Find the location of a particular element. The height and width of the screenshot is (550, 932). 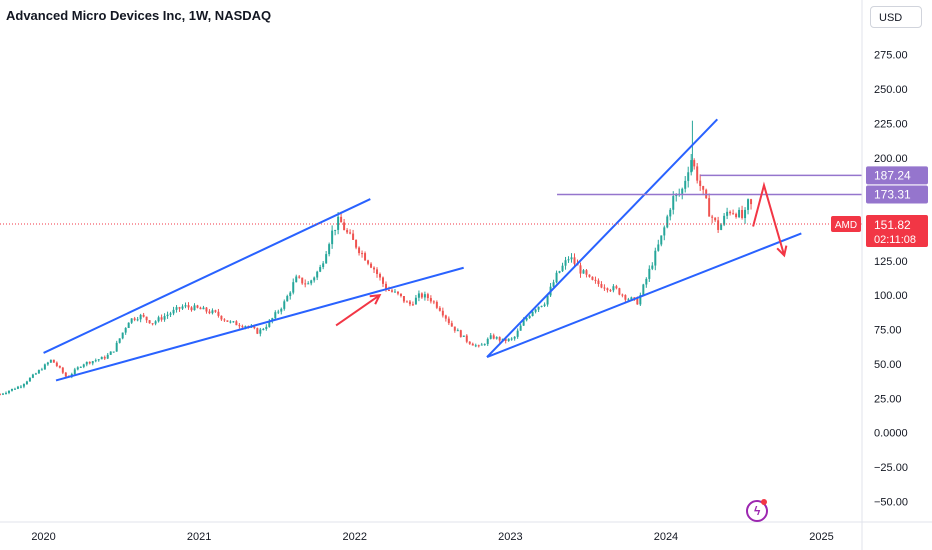

currency-button: USD is located at coordinates (896, 17).